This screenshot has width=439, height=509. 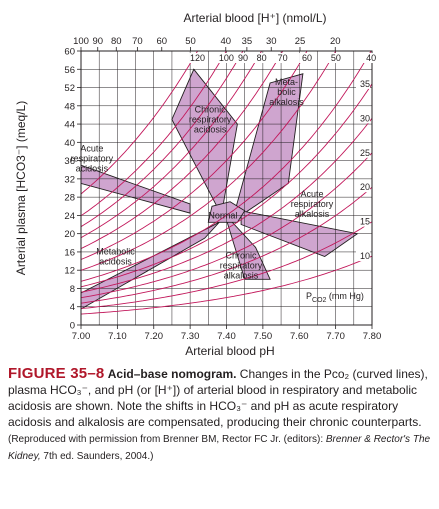 I want to click on pco2-isobar-label: 40, so click(x=371, y=58).